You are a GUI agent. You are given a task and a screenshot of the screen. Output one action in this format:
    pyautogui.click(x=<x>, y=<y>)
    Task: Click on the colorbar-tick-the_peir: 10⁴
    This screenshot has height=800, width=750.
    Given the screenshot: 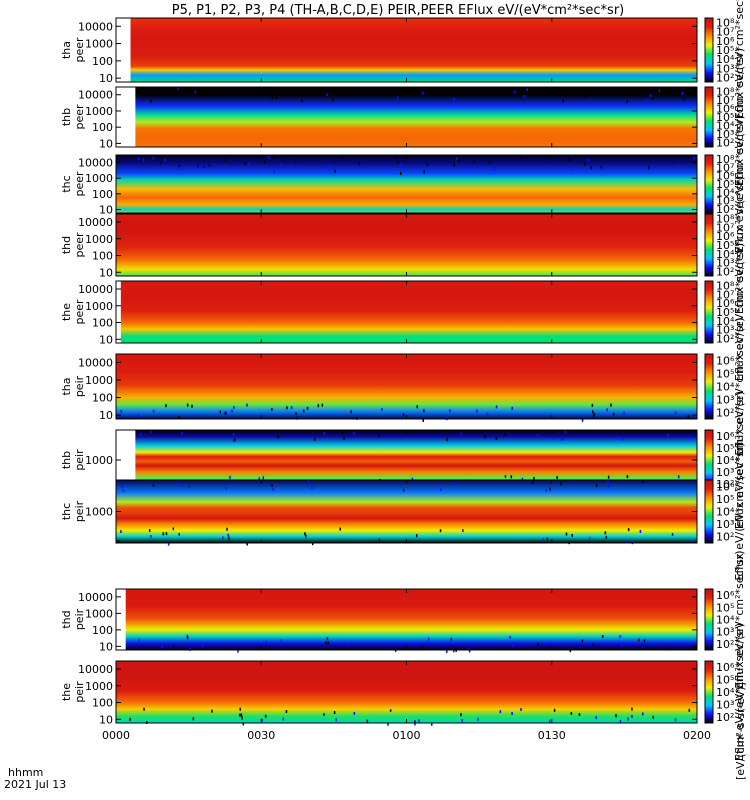 What is the action you would take?
    pyautogui.click(x=725, y=692)
    